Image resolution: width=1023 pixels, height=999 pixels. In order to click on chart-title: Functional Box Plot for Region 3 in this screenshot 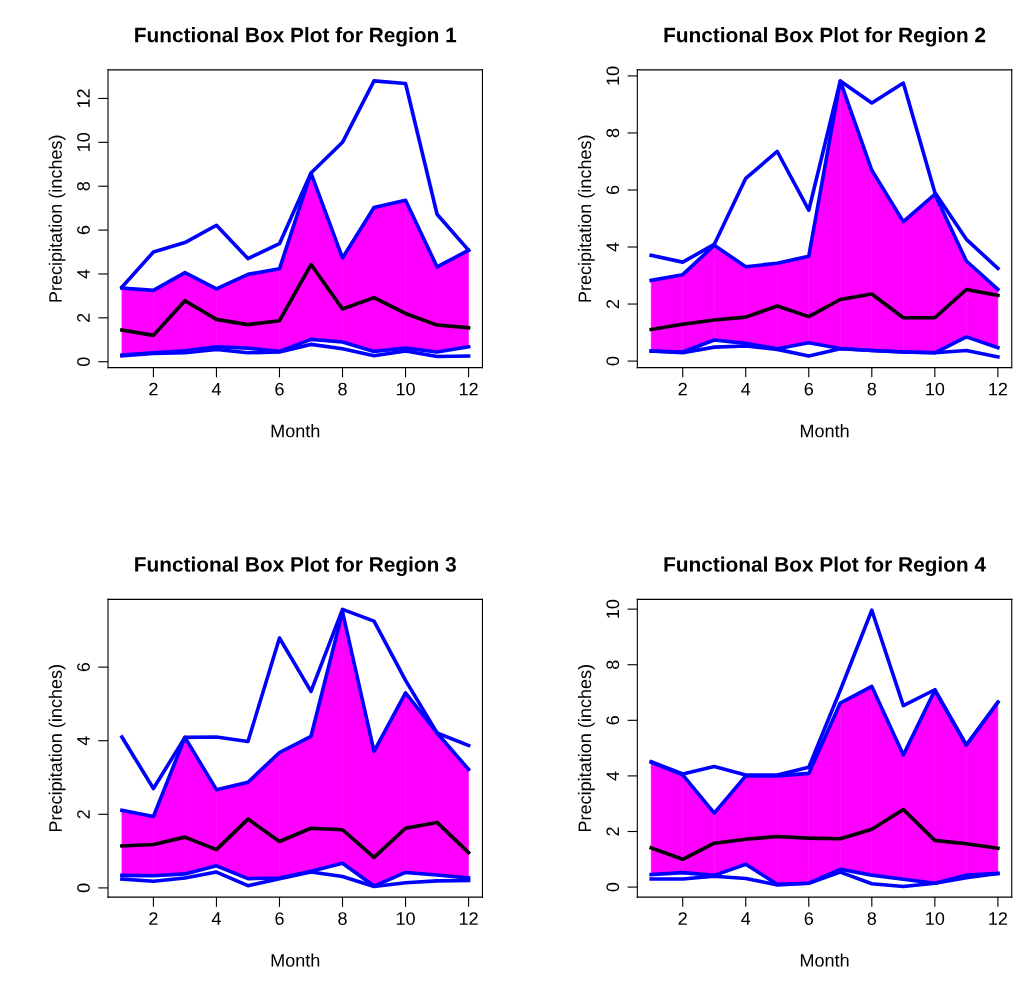, I will do `click(295, 566)`.